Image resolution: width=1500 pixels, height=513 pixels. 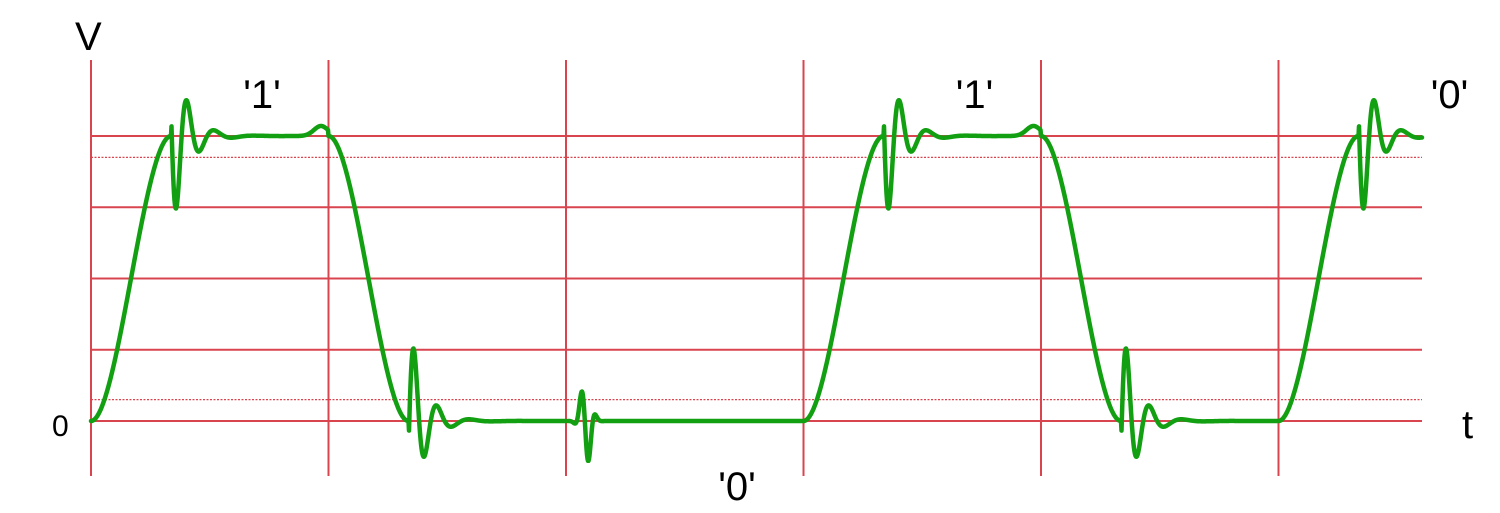 What do you see at coordinates (1467, 425) in the screenshot?
I see `x-axis-label: t` at bounding box center [1467, 425].